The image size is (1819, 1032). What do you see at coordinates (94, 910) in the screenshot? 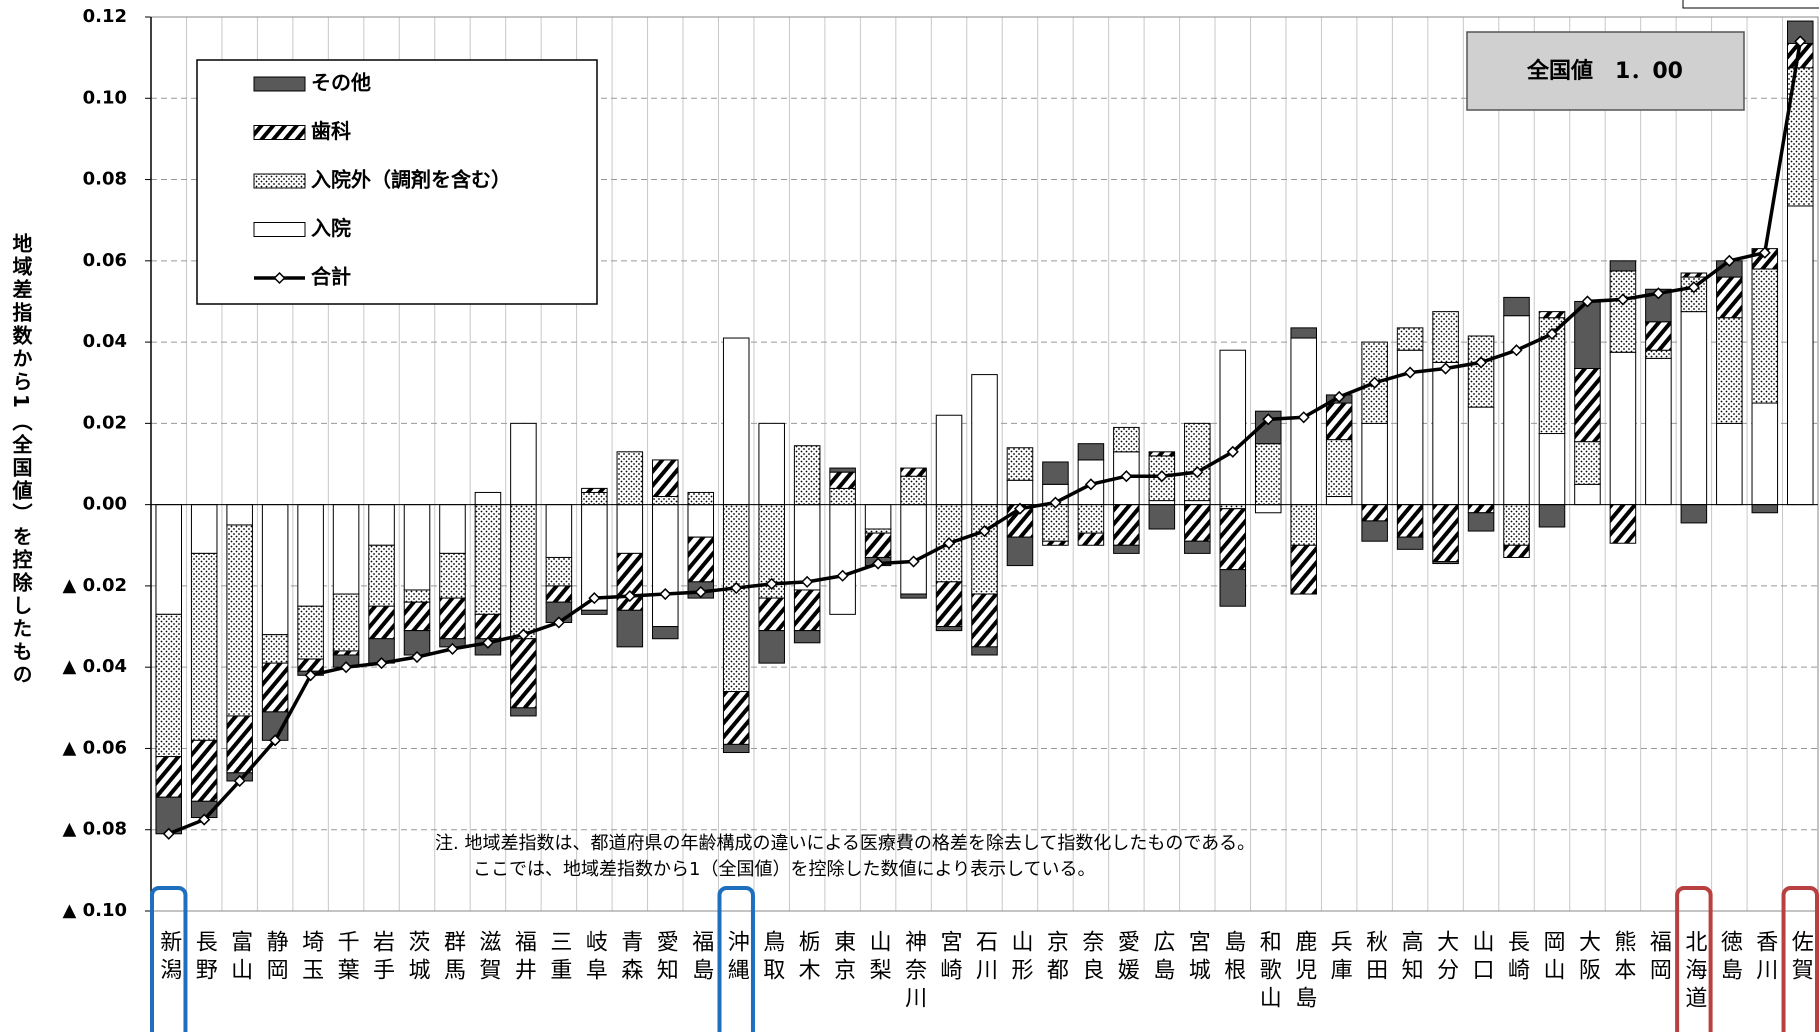
I see `y-tick-label: ▲ 0.10` at bounding box center [94, 910].